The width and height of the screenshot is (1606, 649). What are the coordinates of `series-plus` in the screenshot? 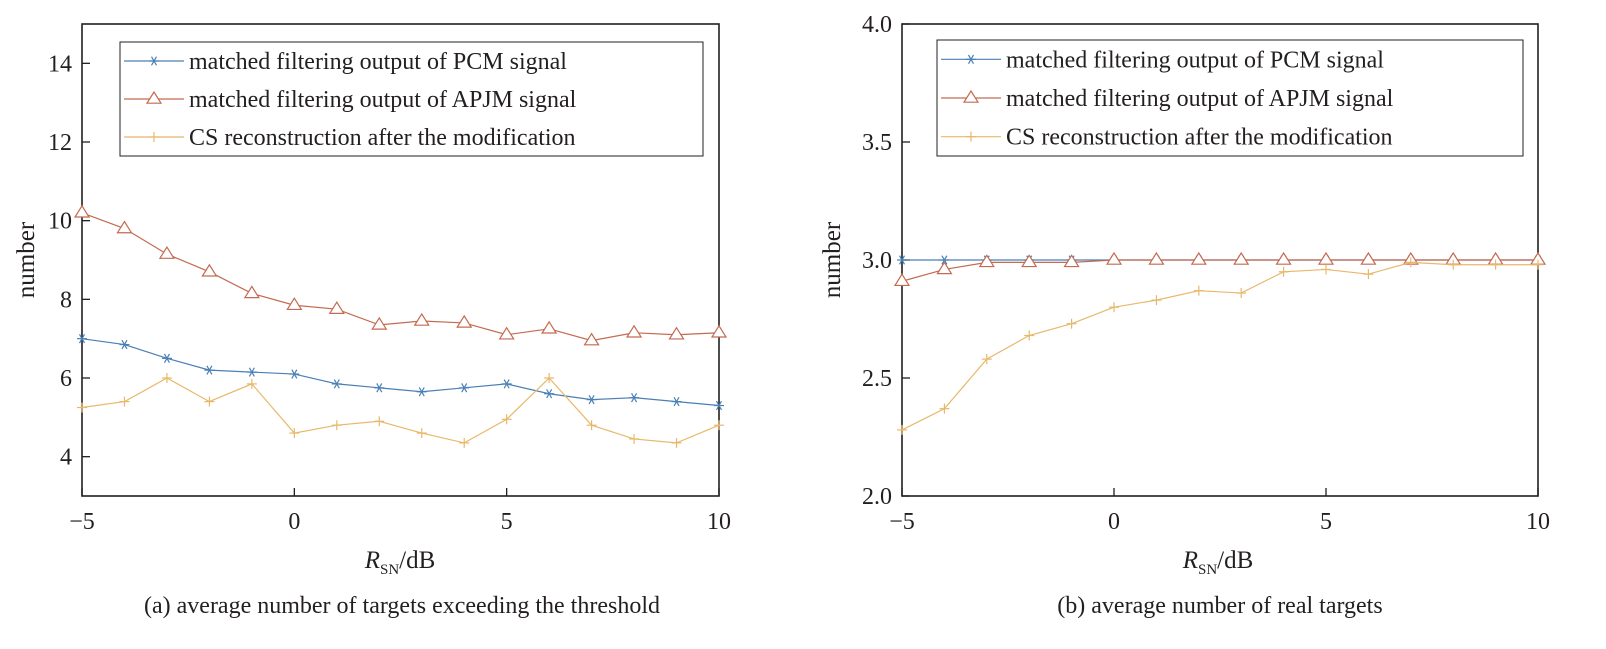 It's located at (1220, 346).